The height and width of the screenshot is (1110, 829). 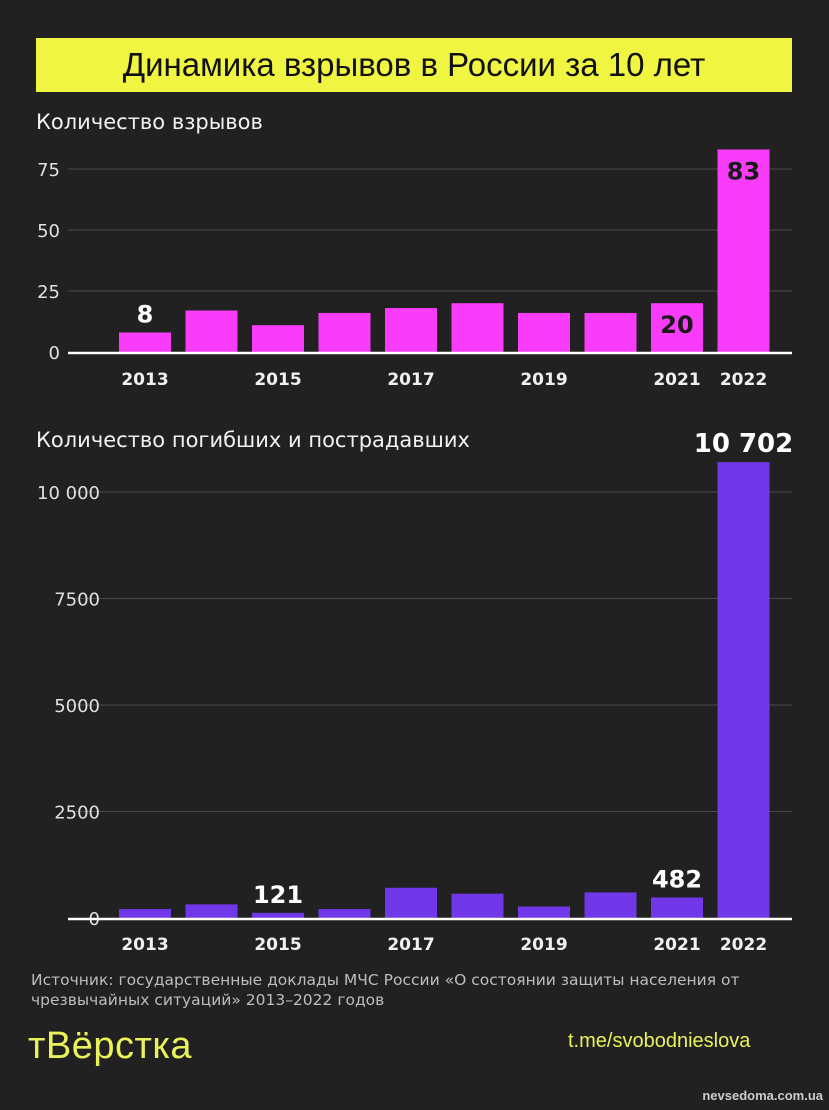 I want to click on chart2-title: Количество погибших и пострадавших, so click(x=253, y=440).